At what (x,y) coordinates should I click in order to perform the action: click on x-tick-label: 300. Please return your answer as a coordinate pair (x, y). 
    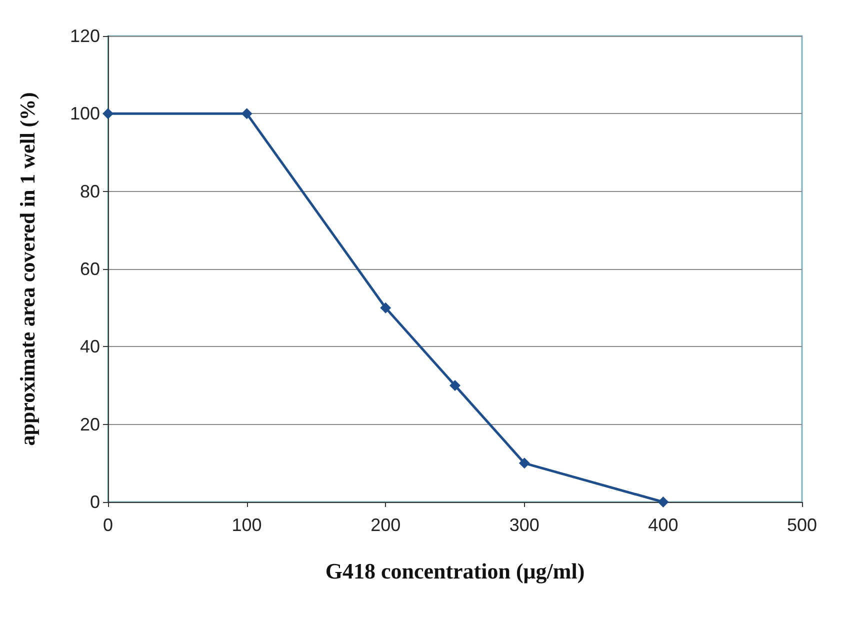
    Looking at the image, I should click on (524, 525).